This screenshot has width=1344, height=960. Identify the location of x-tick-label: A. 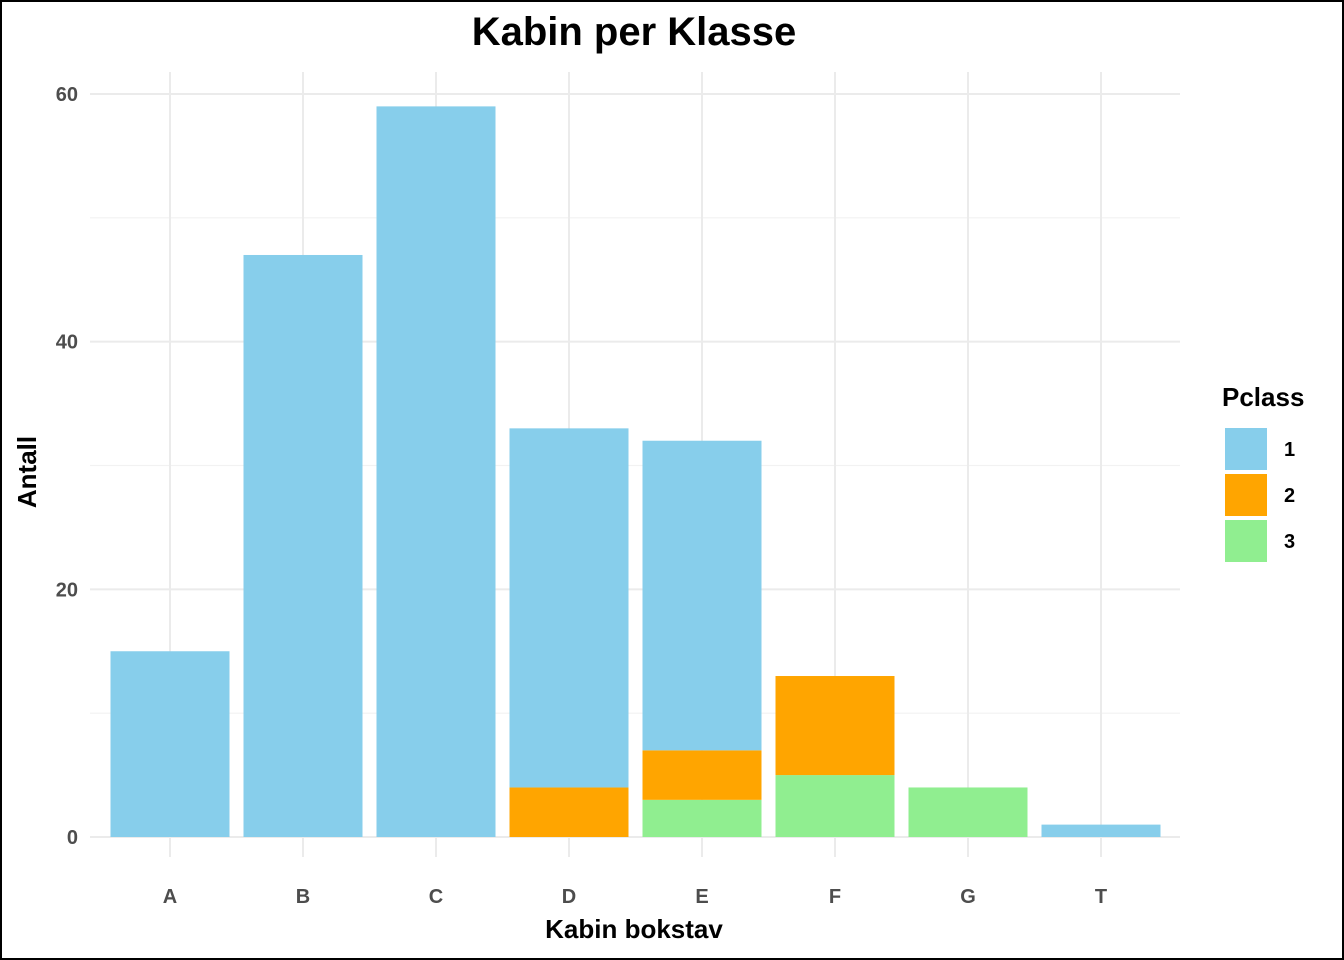
(170, 897).